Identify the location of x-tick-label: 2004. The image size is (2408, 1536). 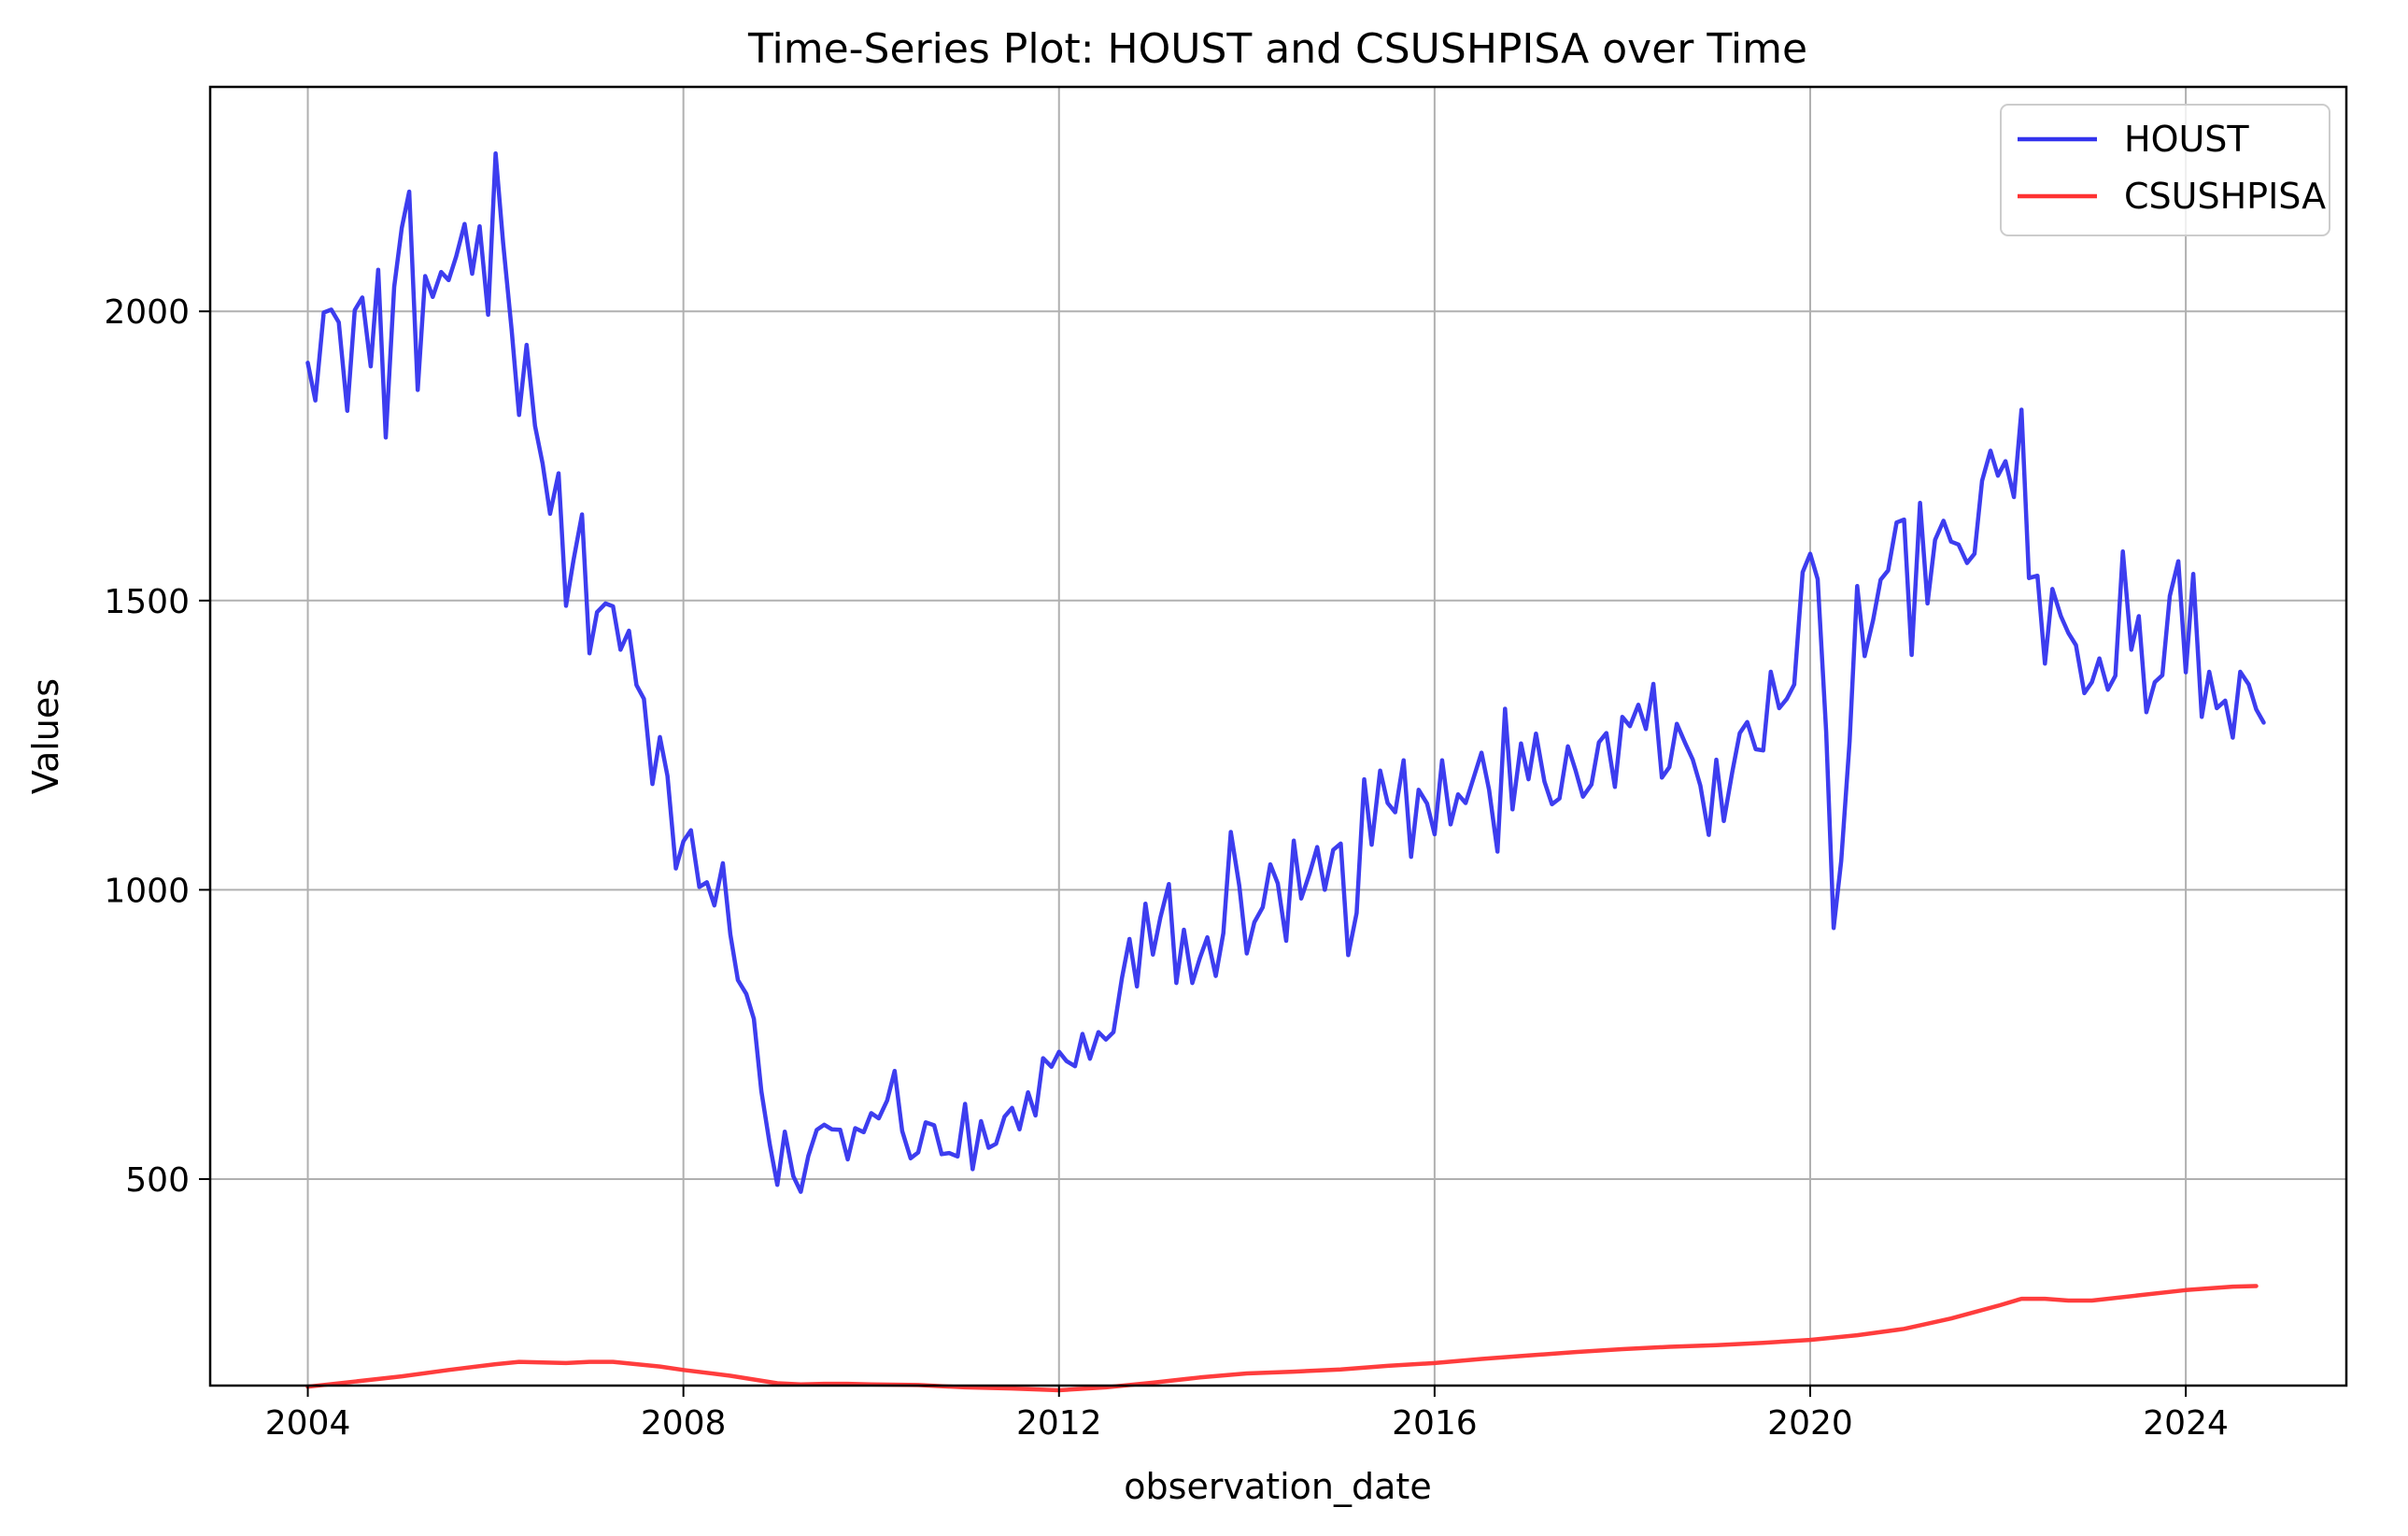
(308, 1423).